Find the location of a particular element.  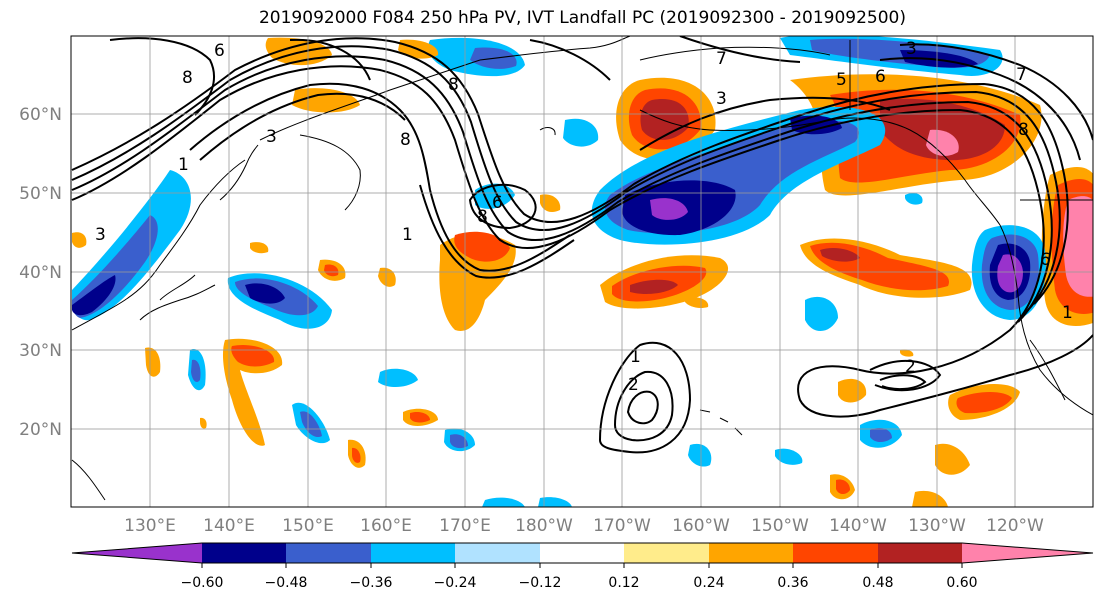

lon-label: 140°W is located at coordinates (858, 526).